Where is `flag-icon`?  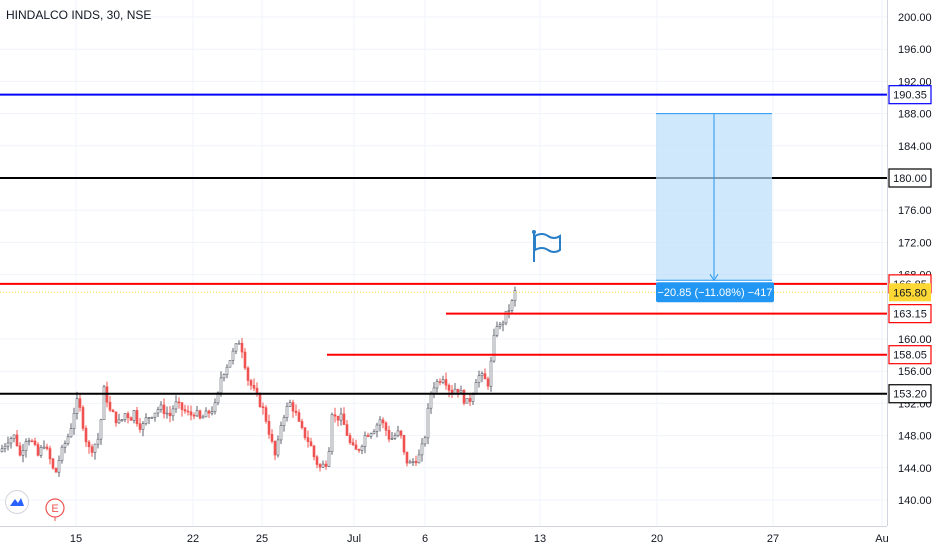 flag-icon is located at coordinates (546, 246).